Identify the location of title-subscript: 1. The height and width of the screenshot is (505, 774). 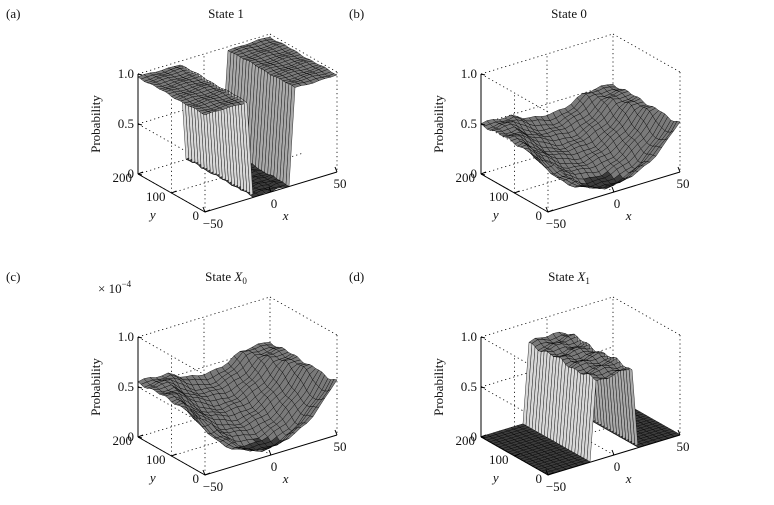
(587, 281).